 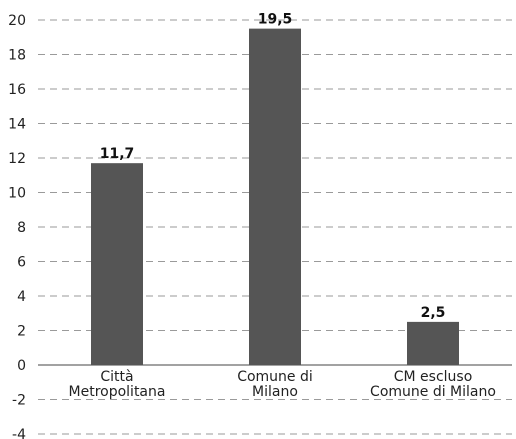 What do you see at coordinates (433, 384) in the screenshot?
I see `x-category-label: CM escluso Comune di Milano` at bounding box center [433, 384].